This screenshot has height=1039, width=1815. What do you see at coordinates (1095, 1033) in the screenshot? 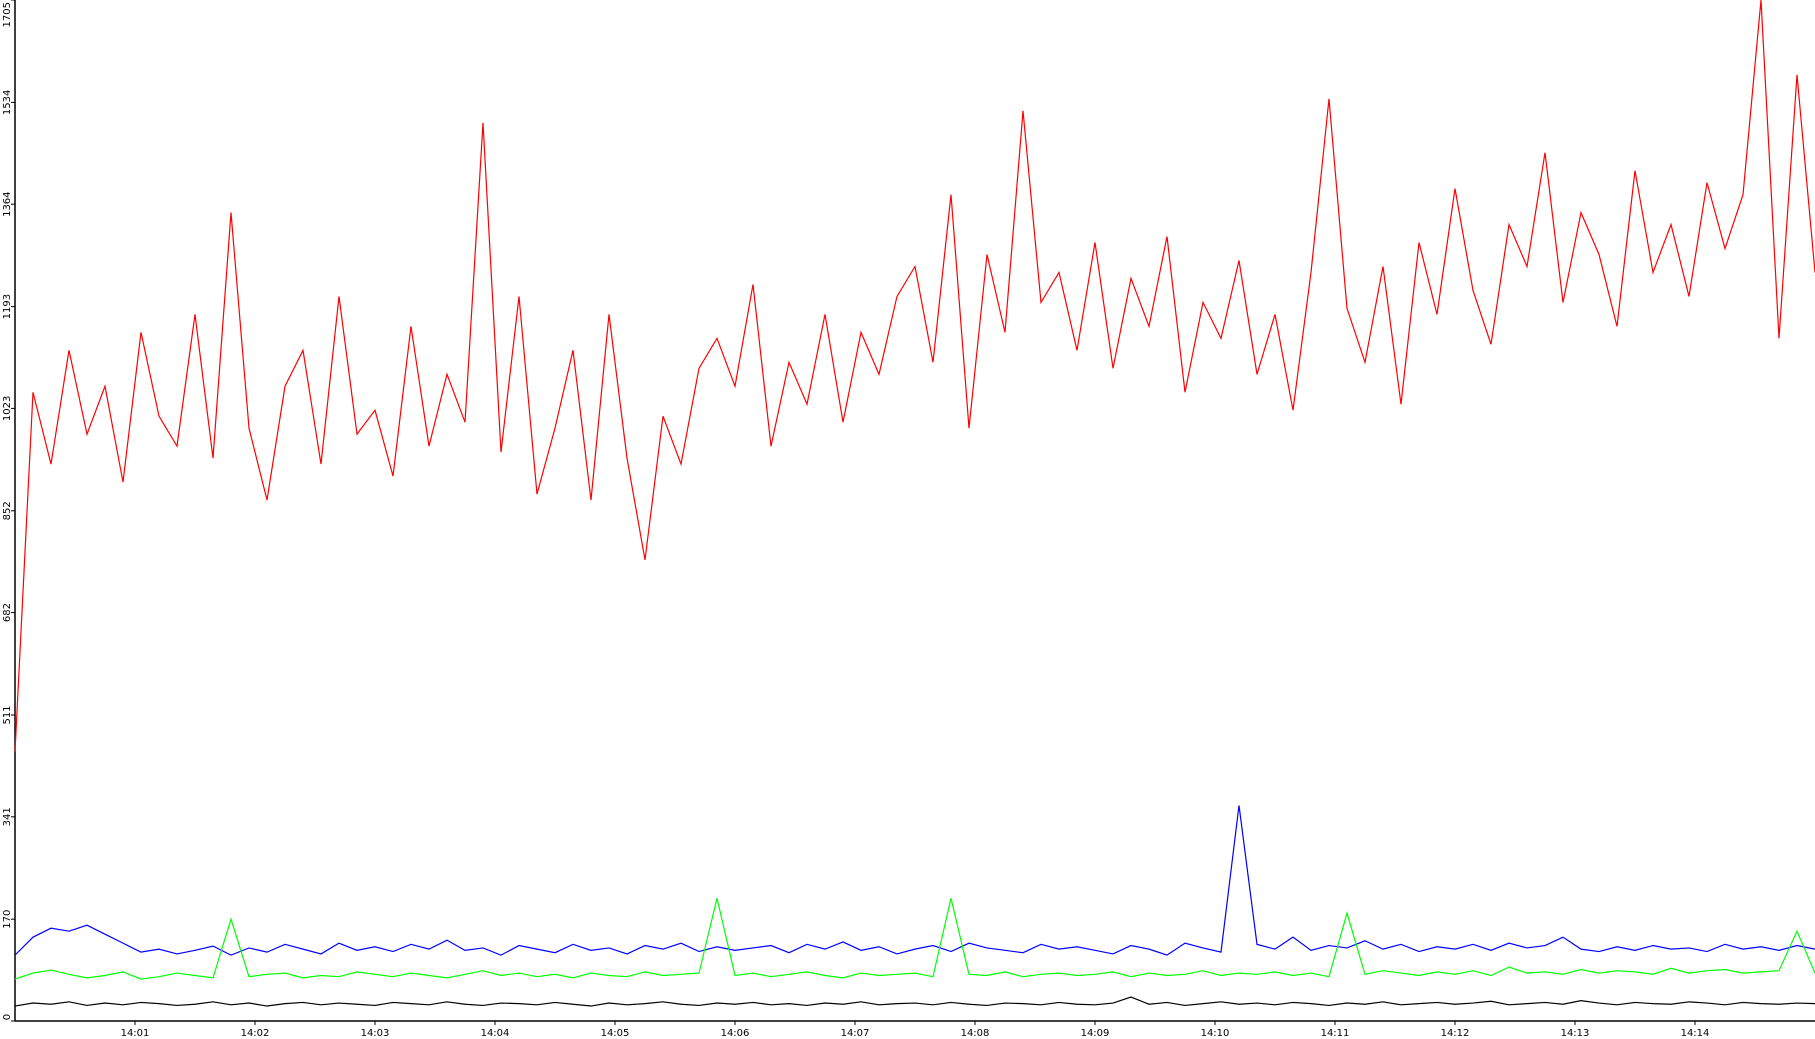
I see `x-tick-label: 14:09` at bounding box center [1095, 1033].